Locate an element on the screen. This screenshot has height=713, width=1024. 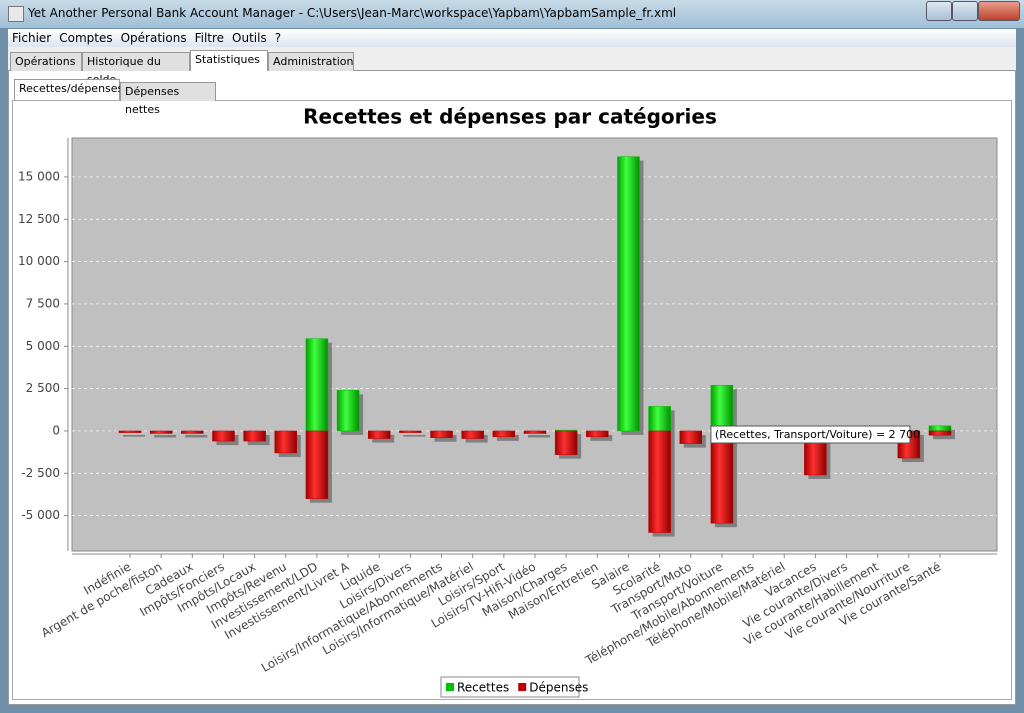
subtab: Recettes/dépenses is located at coordinates (68, 89).